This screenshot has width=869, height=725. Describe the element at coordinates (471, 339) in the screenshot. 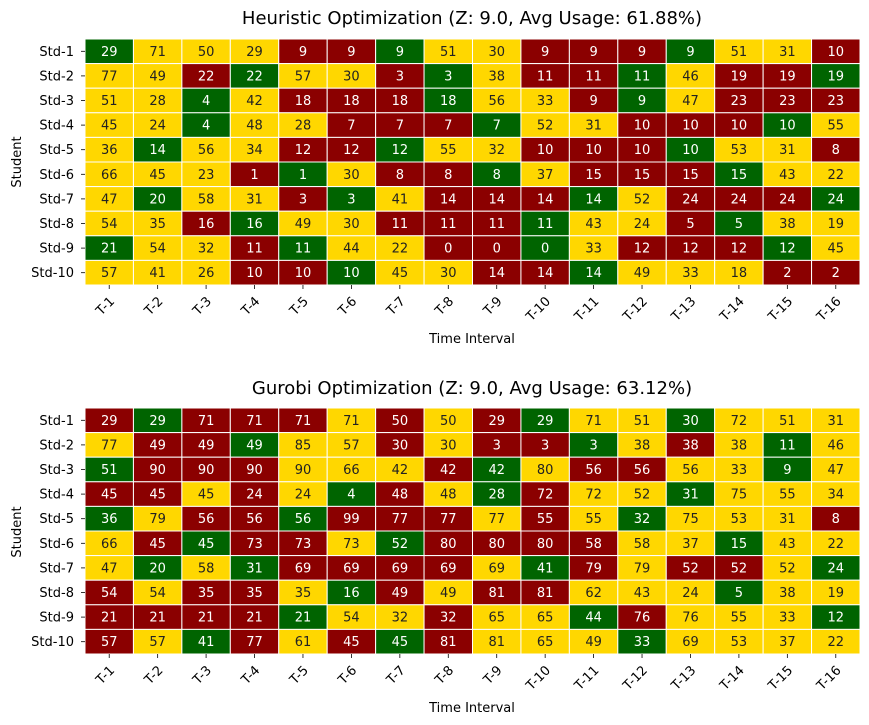

I see `x-axis-label: Time Interval` at that location.